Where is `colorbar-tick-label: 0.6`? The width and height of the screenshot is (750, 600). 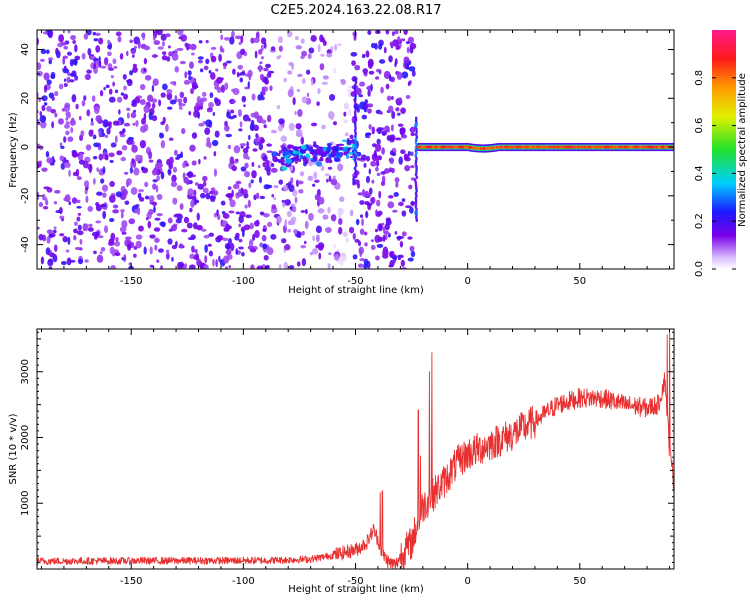
colorbar-tick-label: 0.6 is located at coordinates (699, 126).